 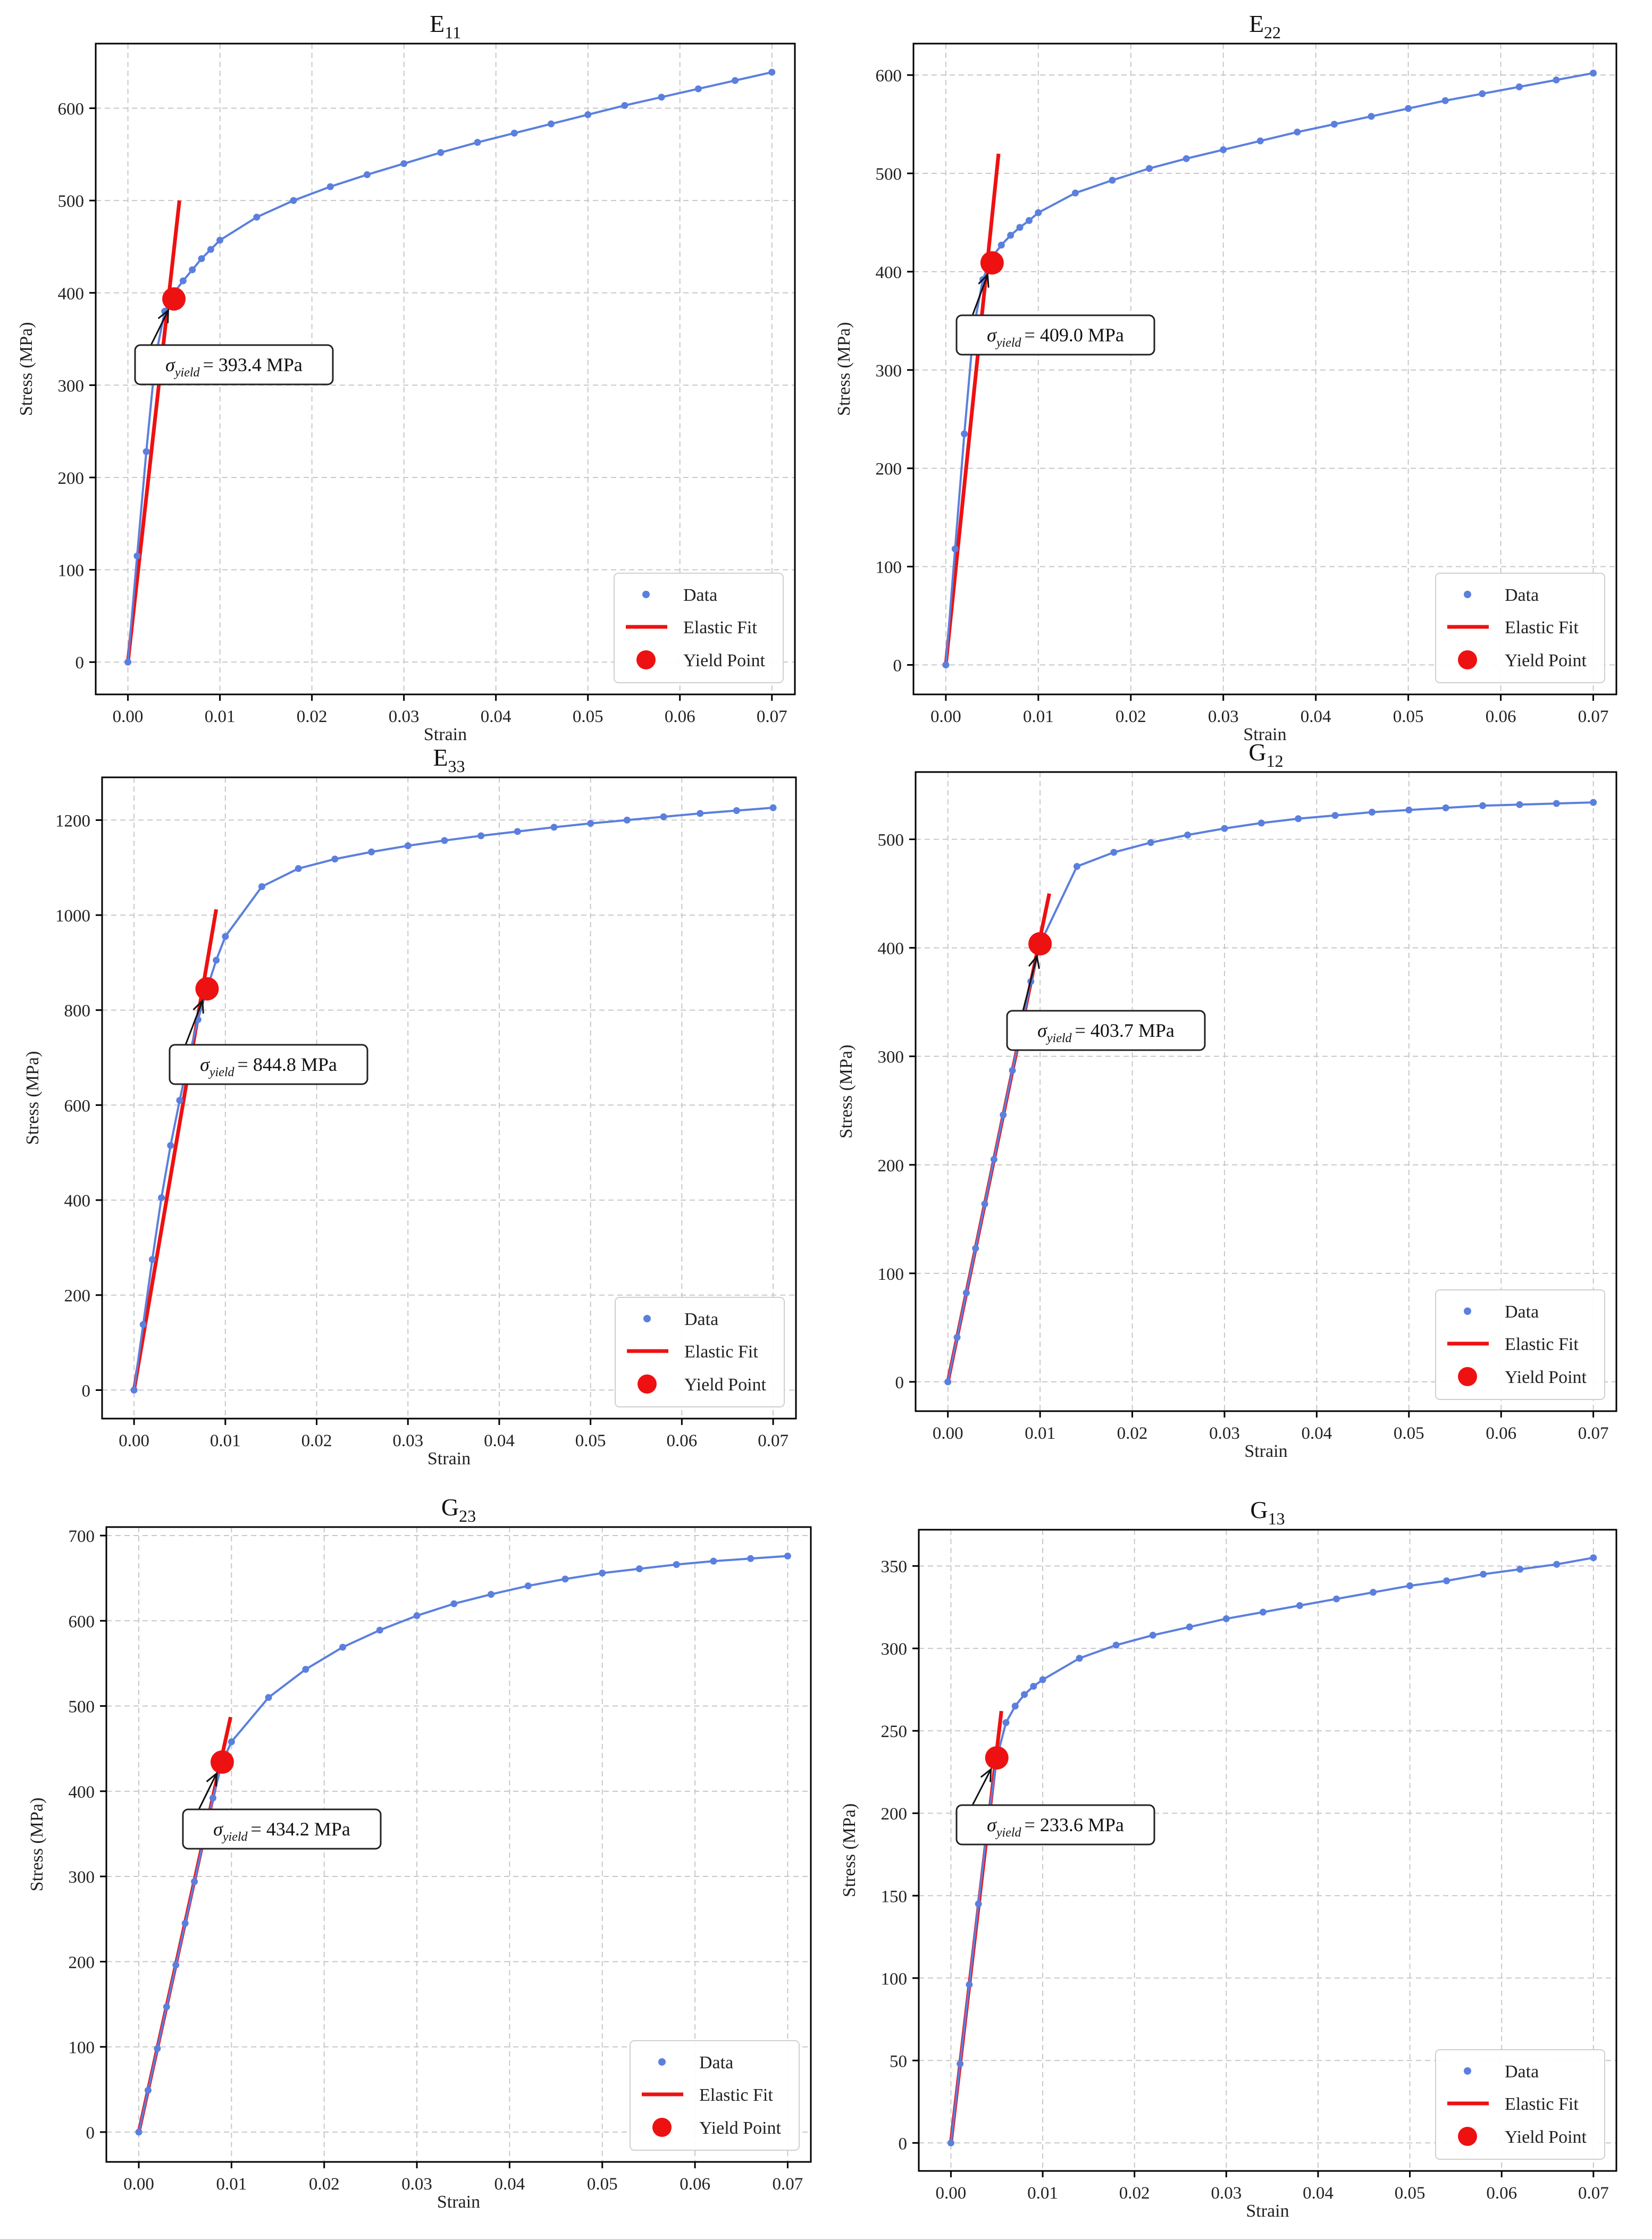 What do you see at coordinates (945, 716) in the screenshot?
I see `x-tick-label: 0.00` at bounding box center [945, 716].